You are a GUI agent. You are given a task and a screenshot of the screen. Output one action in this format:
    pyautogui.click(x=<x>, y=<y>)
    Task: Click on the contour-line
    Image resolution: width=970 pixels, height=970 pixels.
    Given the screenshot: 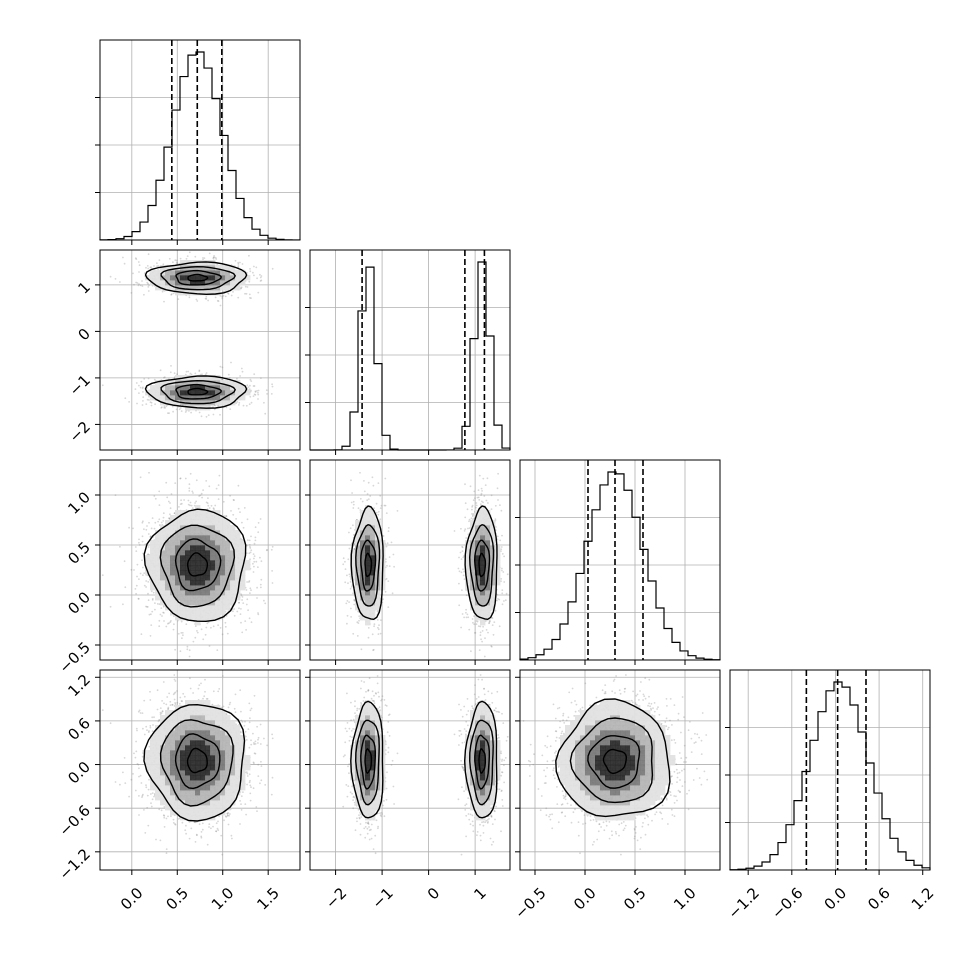 What is the action you would take?
    pyautogui.click(x=198, y=392)
    